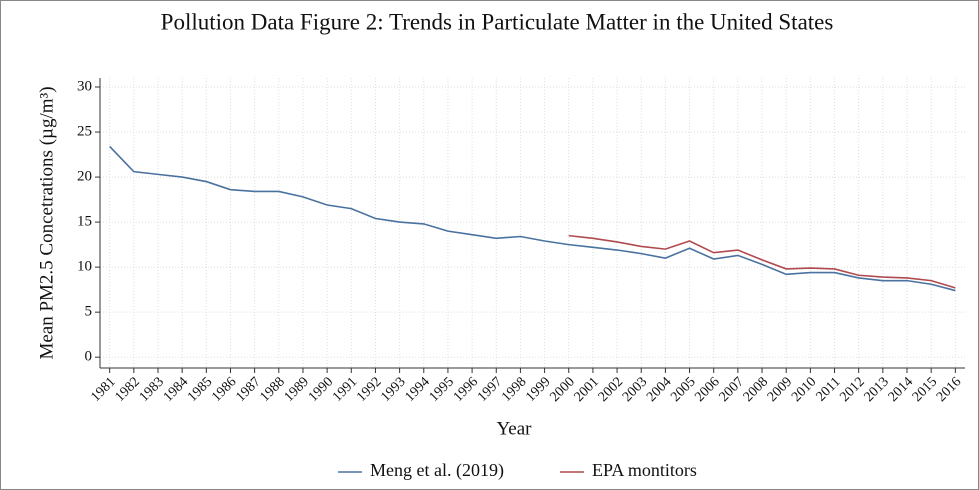  I want to click on y-tick-label: 20, so click(84, 177).